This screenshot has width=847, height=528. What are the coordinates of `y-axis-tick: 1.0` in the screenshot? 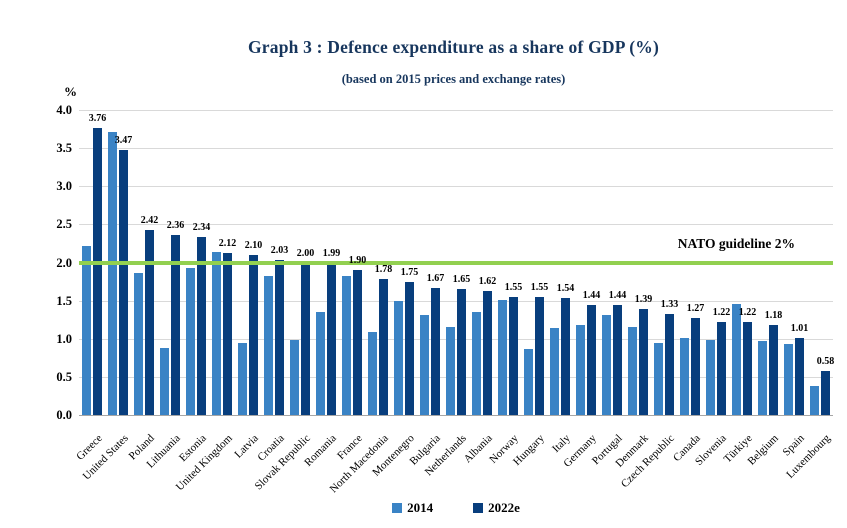 It's located at (64, 338).